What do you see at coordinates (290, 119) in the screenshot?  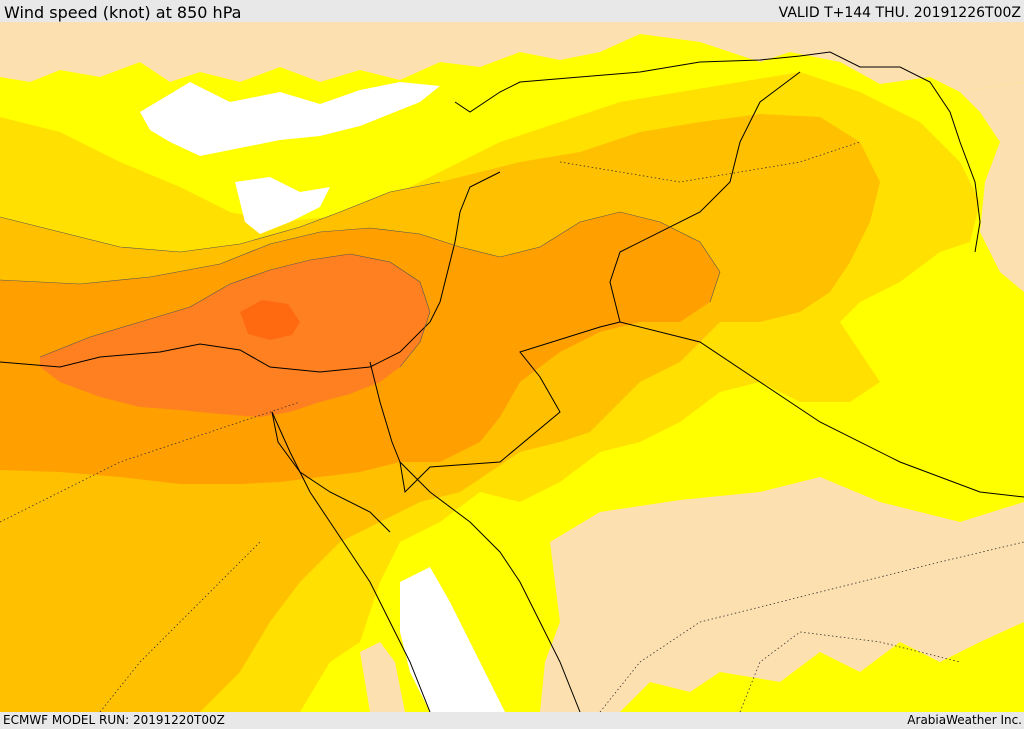 I see `no-data-area-north` at bounding box center [290, 119].